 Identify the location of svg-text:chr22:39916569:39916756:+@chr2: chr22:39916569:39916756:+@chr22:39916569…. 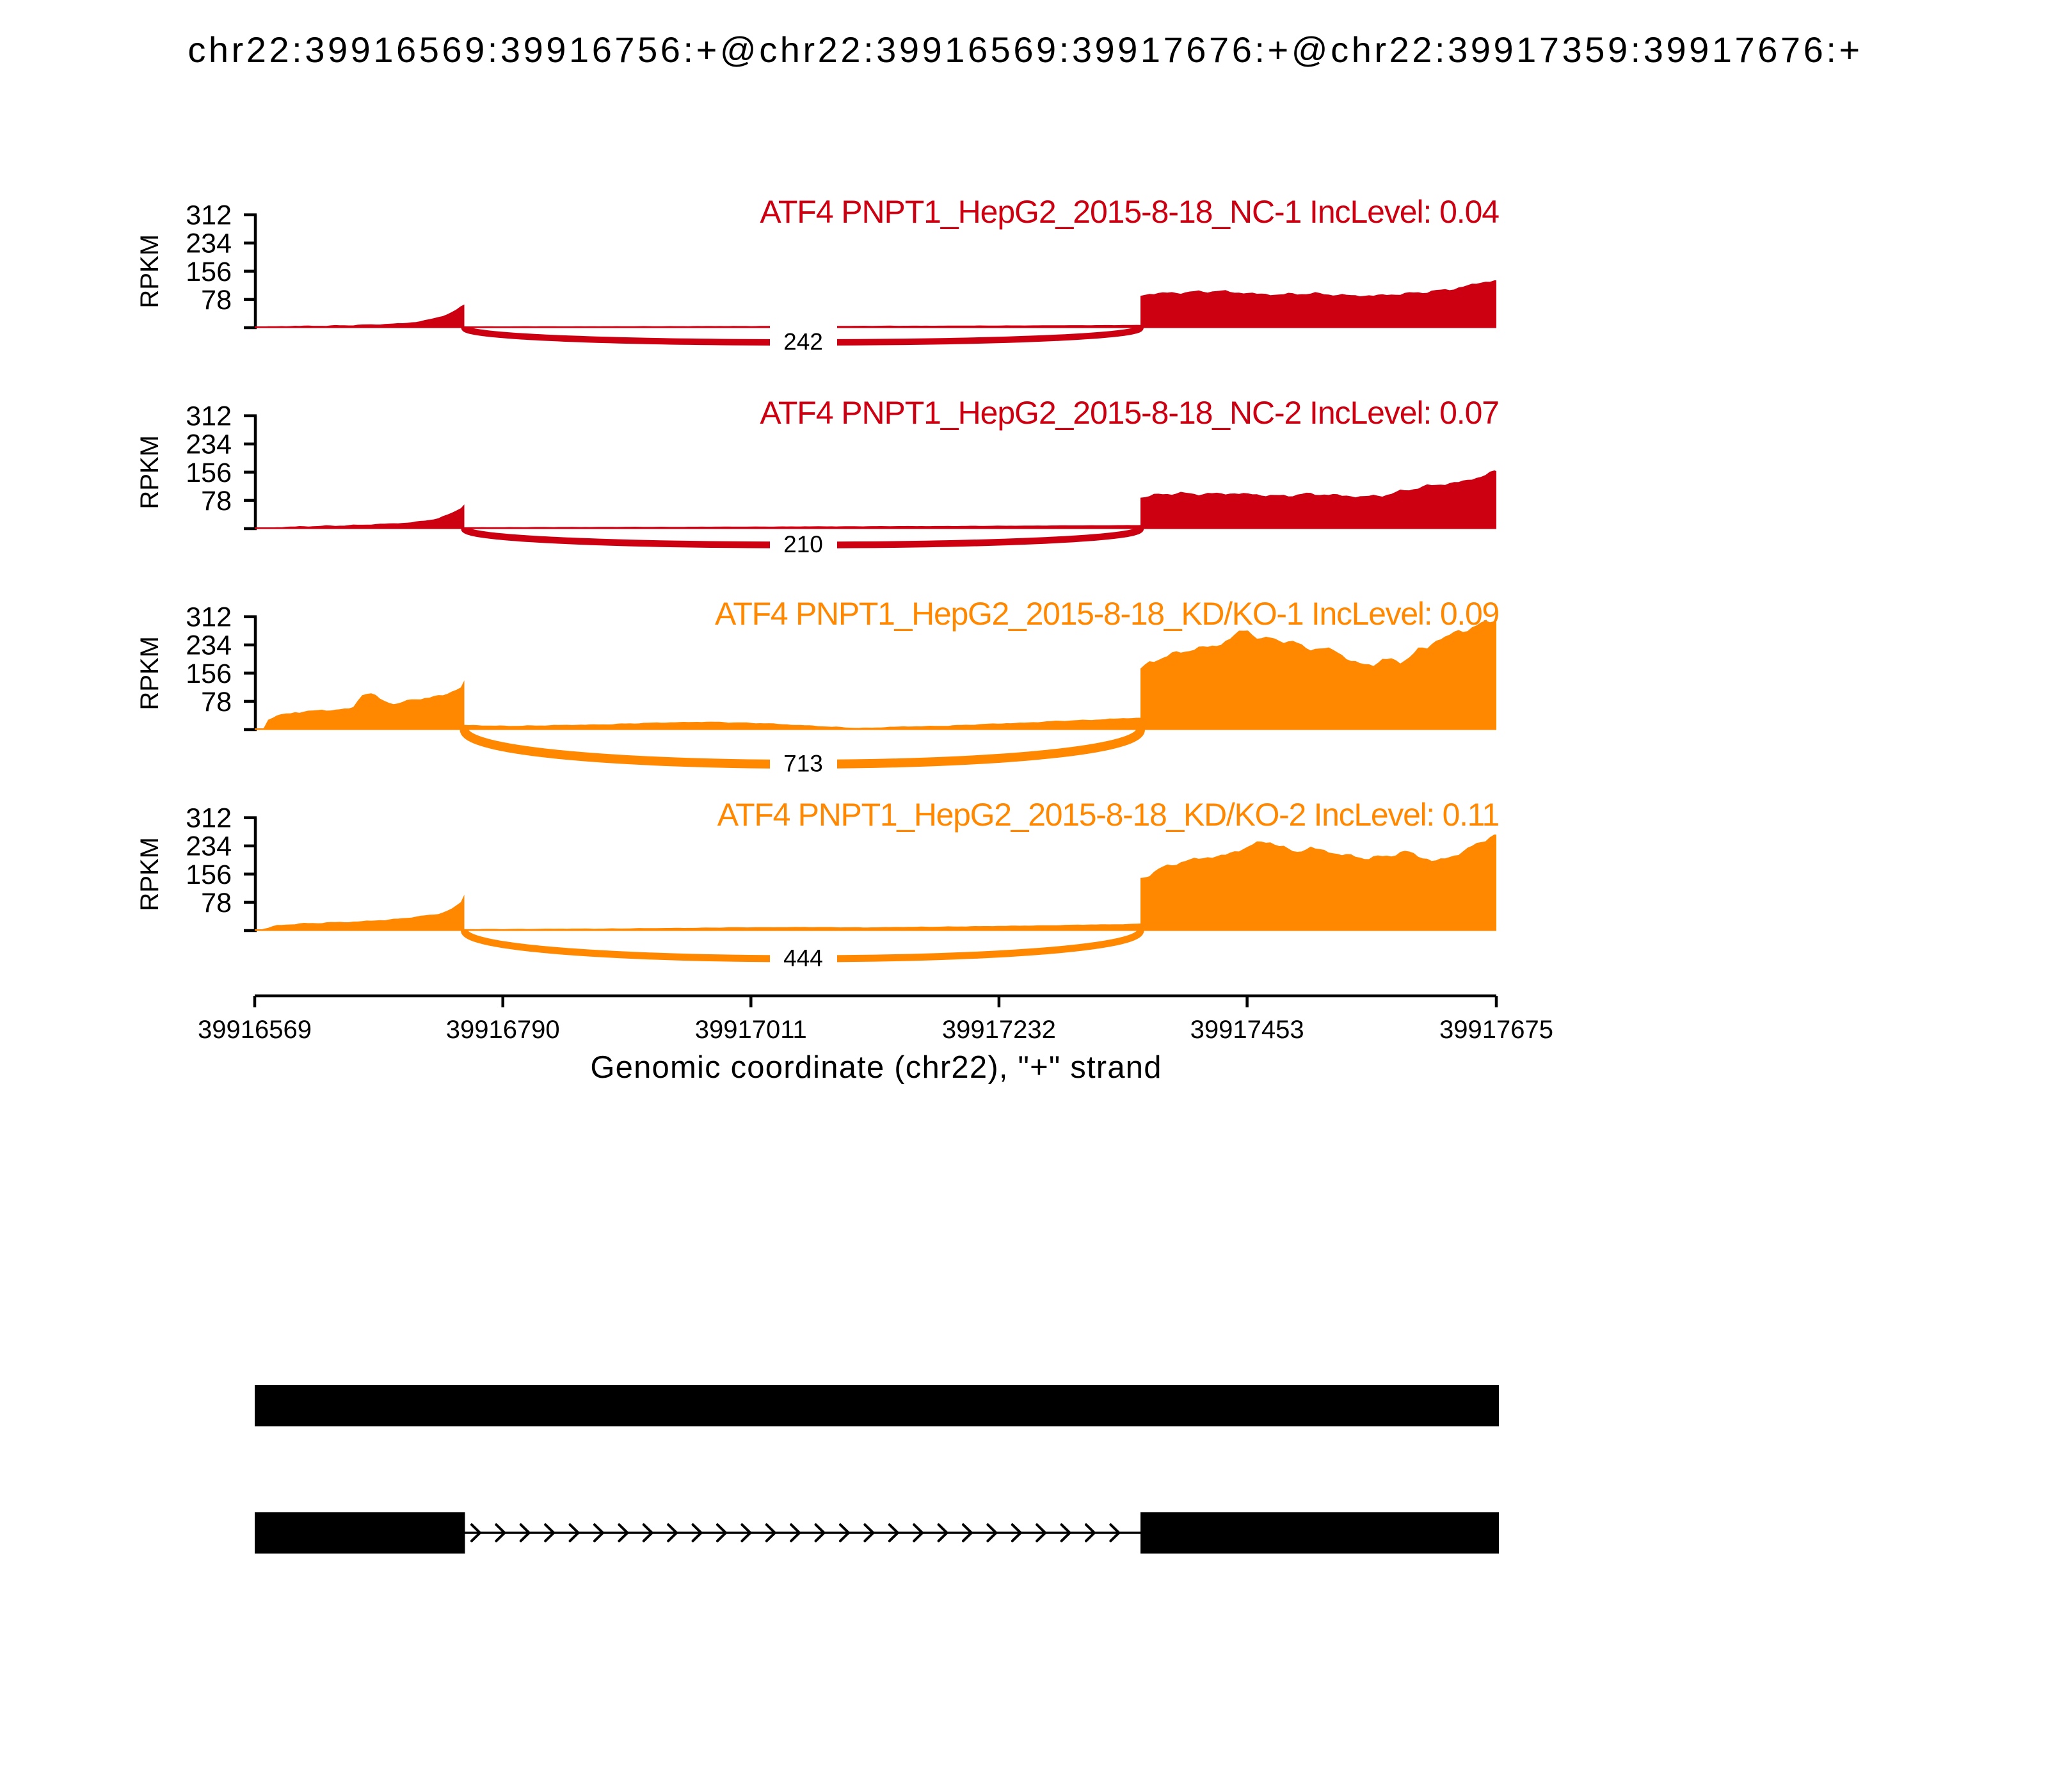
(1025, 49).